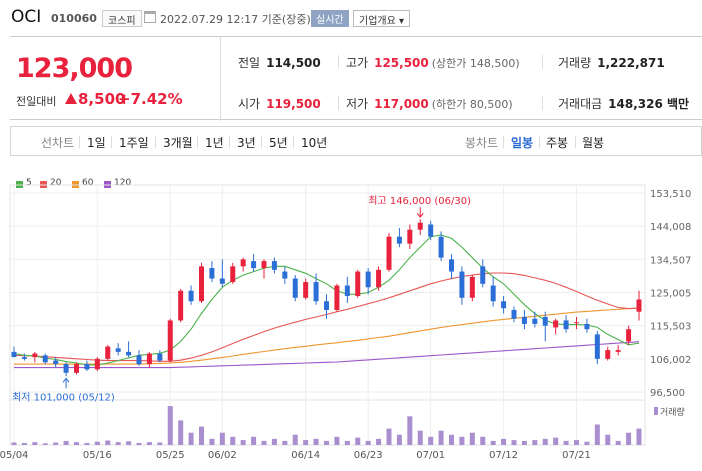  I want to click on period-3m: 3개월, so click(178, 143).